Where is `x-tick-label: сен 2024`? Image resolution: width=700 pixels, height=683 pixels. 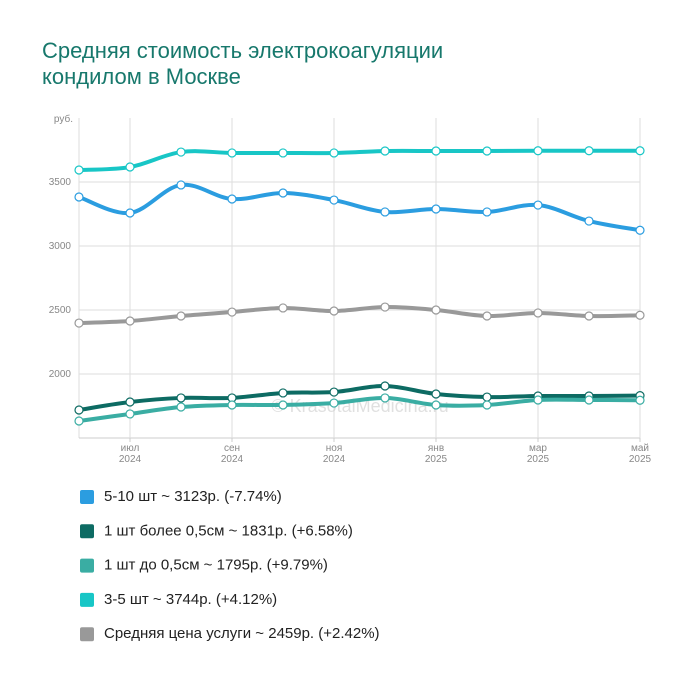
x-tick-label: сен 2024 is located at coordinates (232, 454).